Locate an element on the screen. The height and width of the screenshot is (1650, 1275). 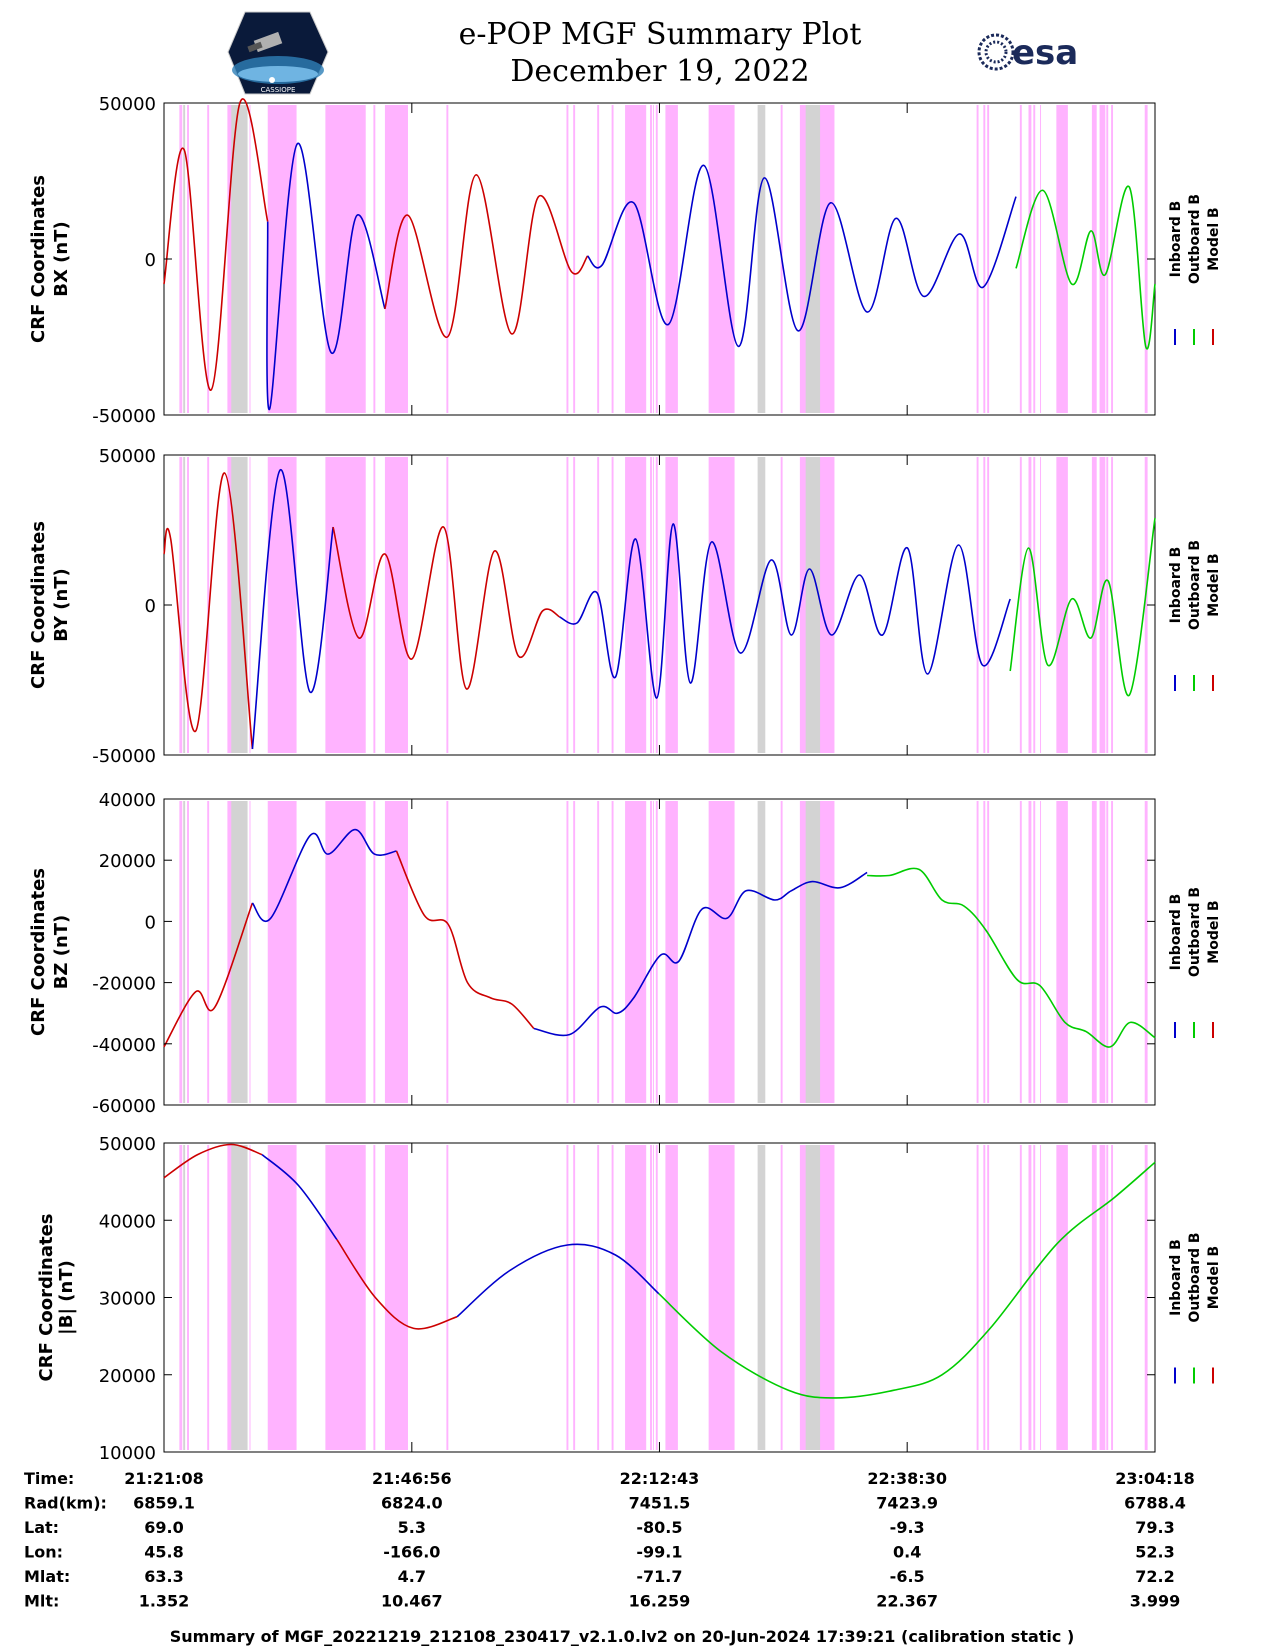
orbit-value: -166.0 is located at coordinates (411, 1552).